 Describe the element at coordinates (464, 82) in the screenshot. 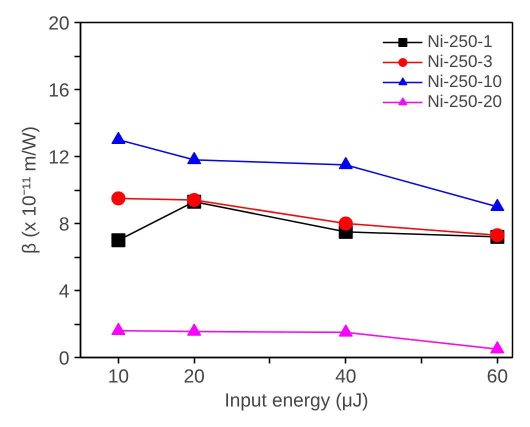

I see `legend-label: Ni-250-10` at that location.